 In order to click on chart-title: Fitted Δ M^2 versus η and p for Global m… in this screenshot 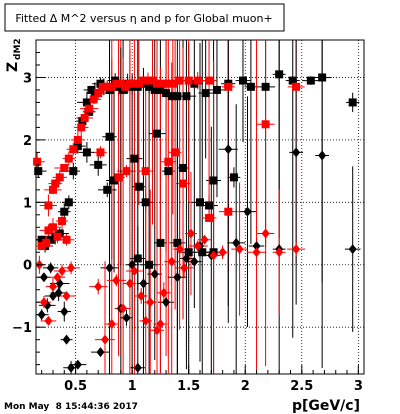, I will do `click(143, 18)`.